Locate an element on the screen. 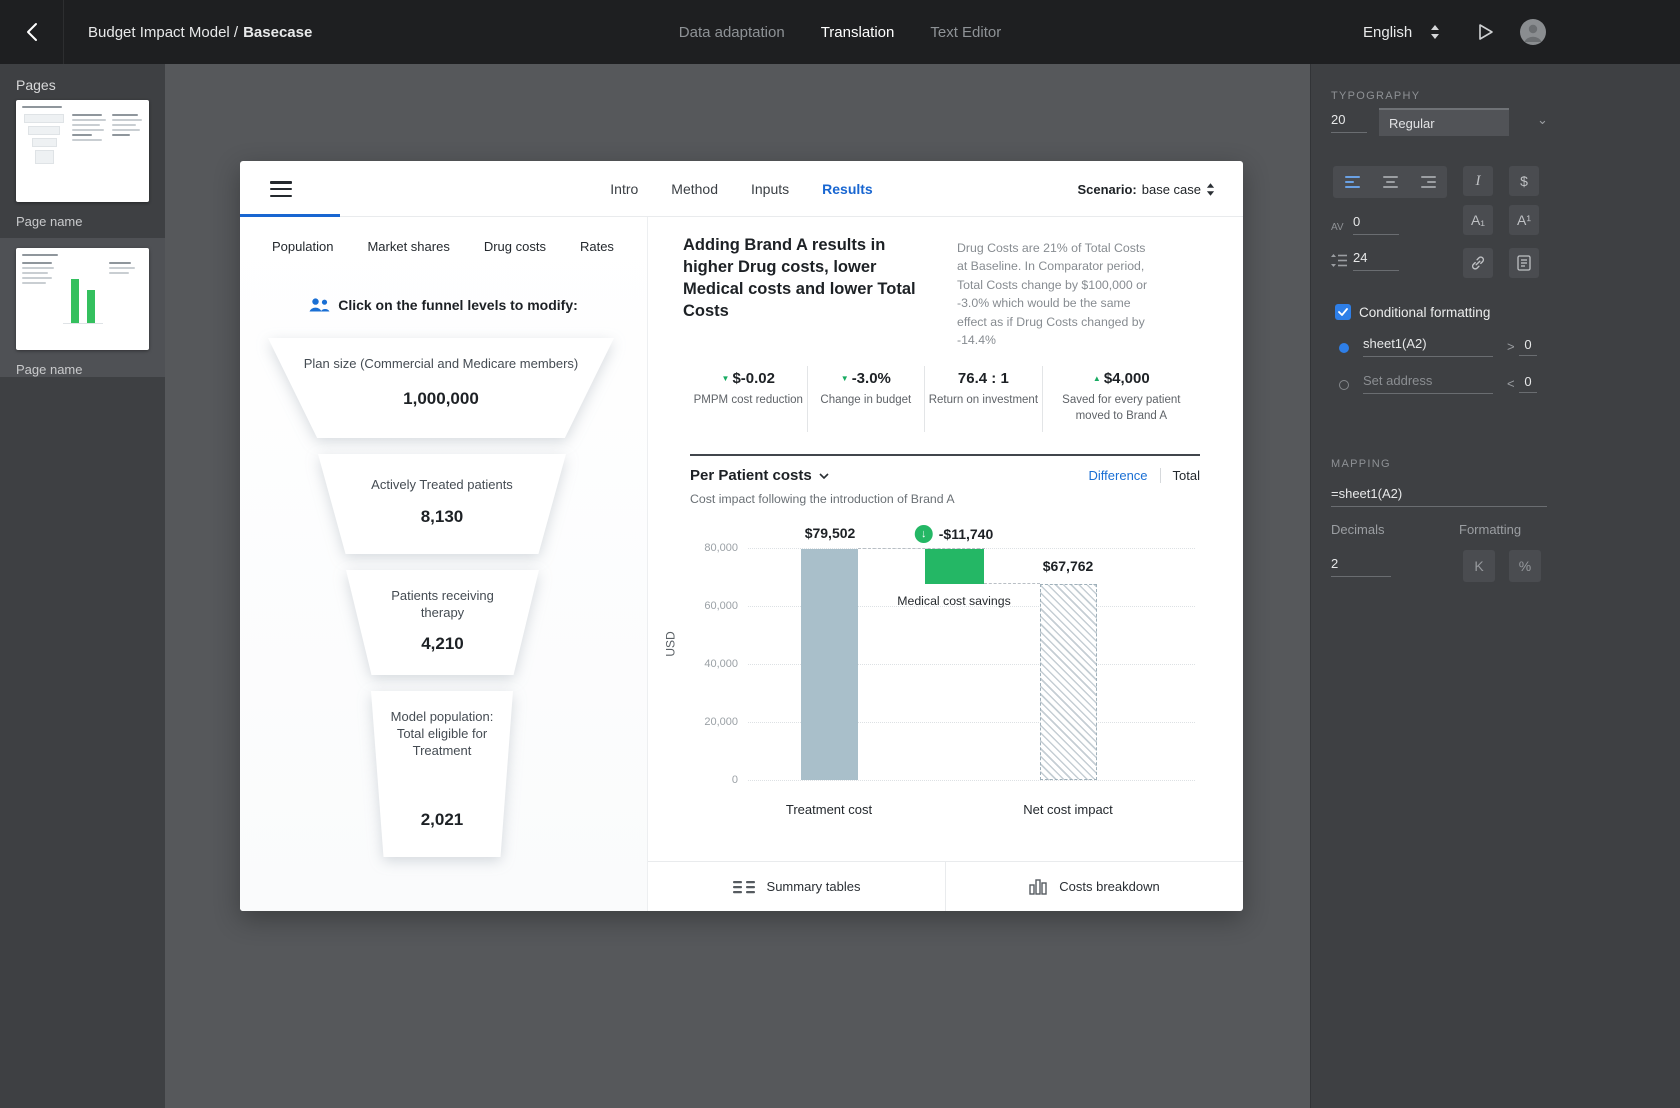 This screenshot has height=1108, width=1680. rule-2-value-input: 0 is located at coordinates (1528, 383).